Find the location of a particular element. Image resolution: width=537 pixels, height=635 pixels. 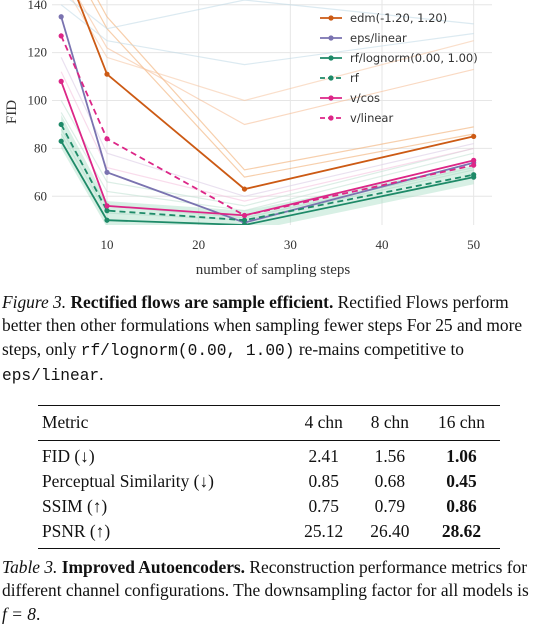

figure-title: Rectified flows are sample efficient. is located at coordinates (202, 302).